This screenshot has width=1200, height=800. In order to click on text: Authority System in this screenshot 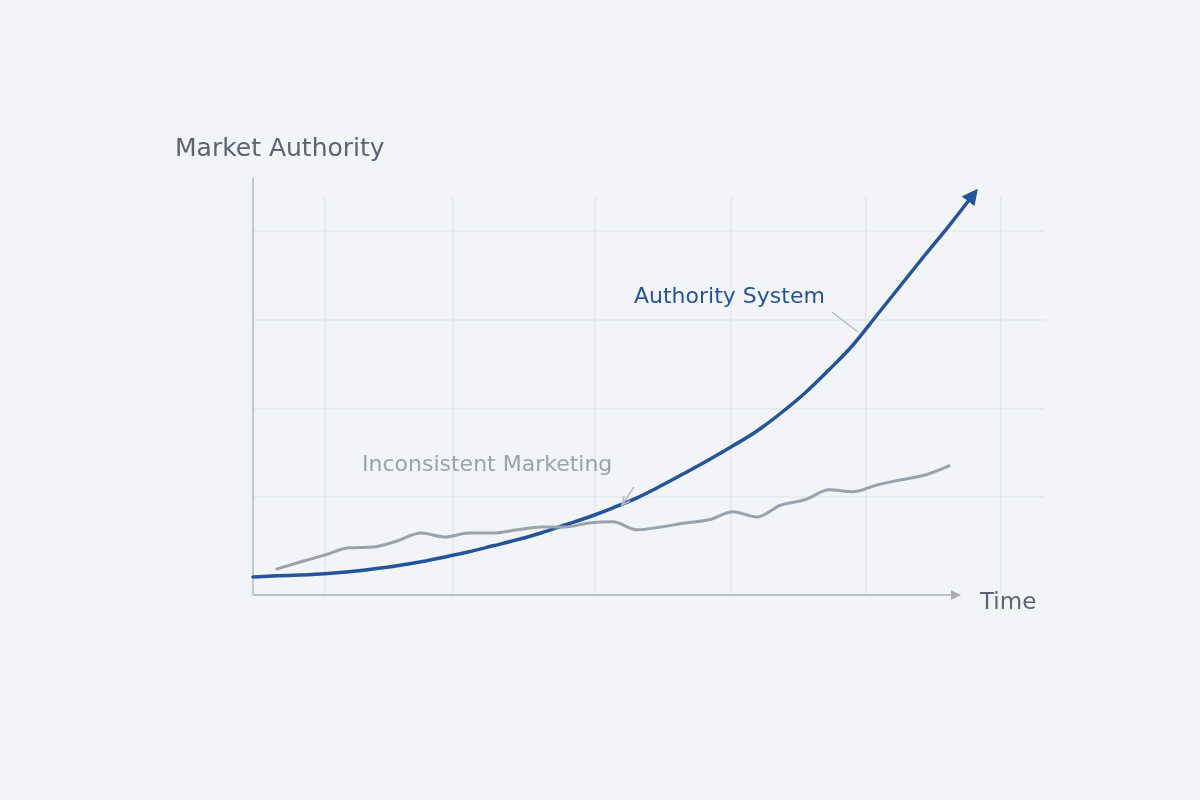, I will do `click(729, 295)`.